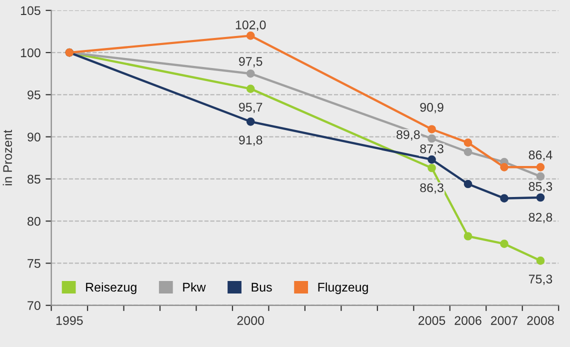  What do you see at coordinates (540, 155) in the screenshot?
I see `data-label: 86,4` at bounding box center [540, 155].